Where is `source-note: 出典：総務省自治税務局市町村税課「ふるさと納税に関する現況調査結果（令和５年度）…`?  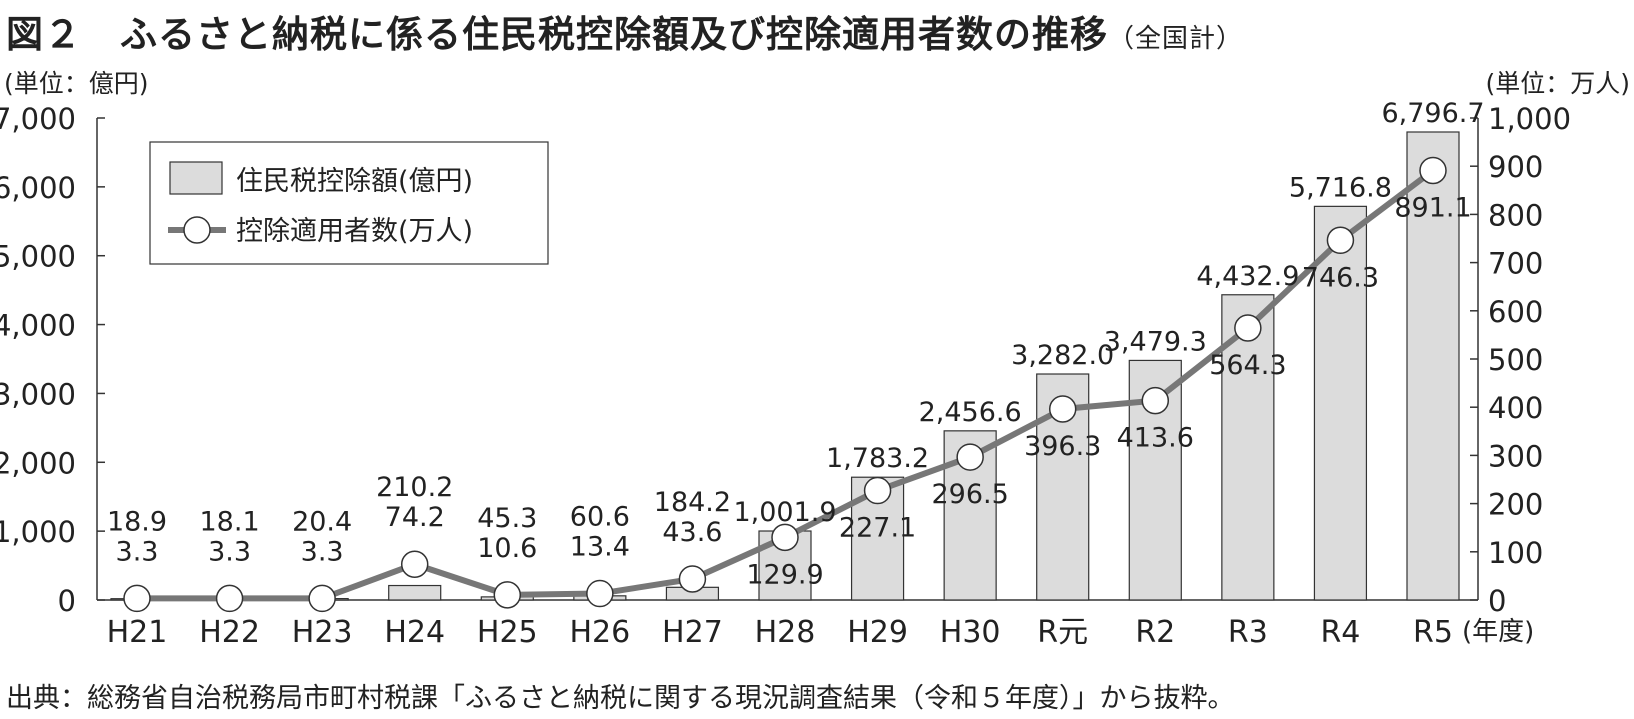
source-note: 出典：総務省自治税務局市町村税課「ふるさと納税に関する現況調査結果（令和５年度）… is located at coordinates (620, 698).